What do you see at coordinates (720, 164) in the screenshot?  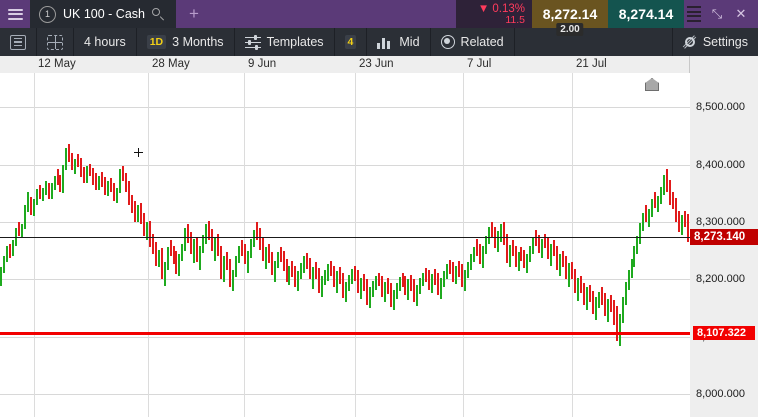 I see `y-axis-label: 8,400.000` at bounding box center [720, 164].